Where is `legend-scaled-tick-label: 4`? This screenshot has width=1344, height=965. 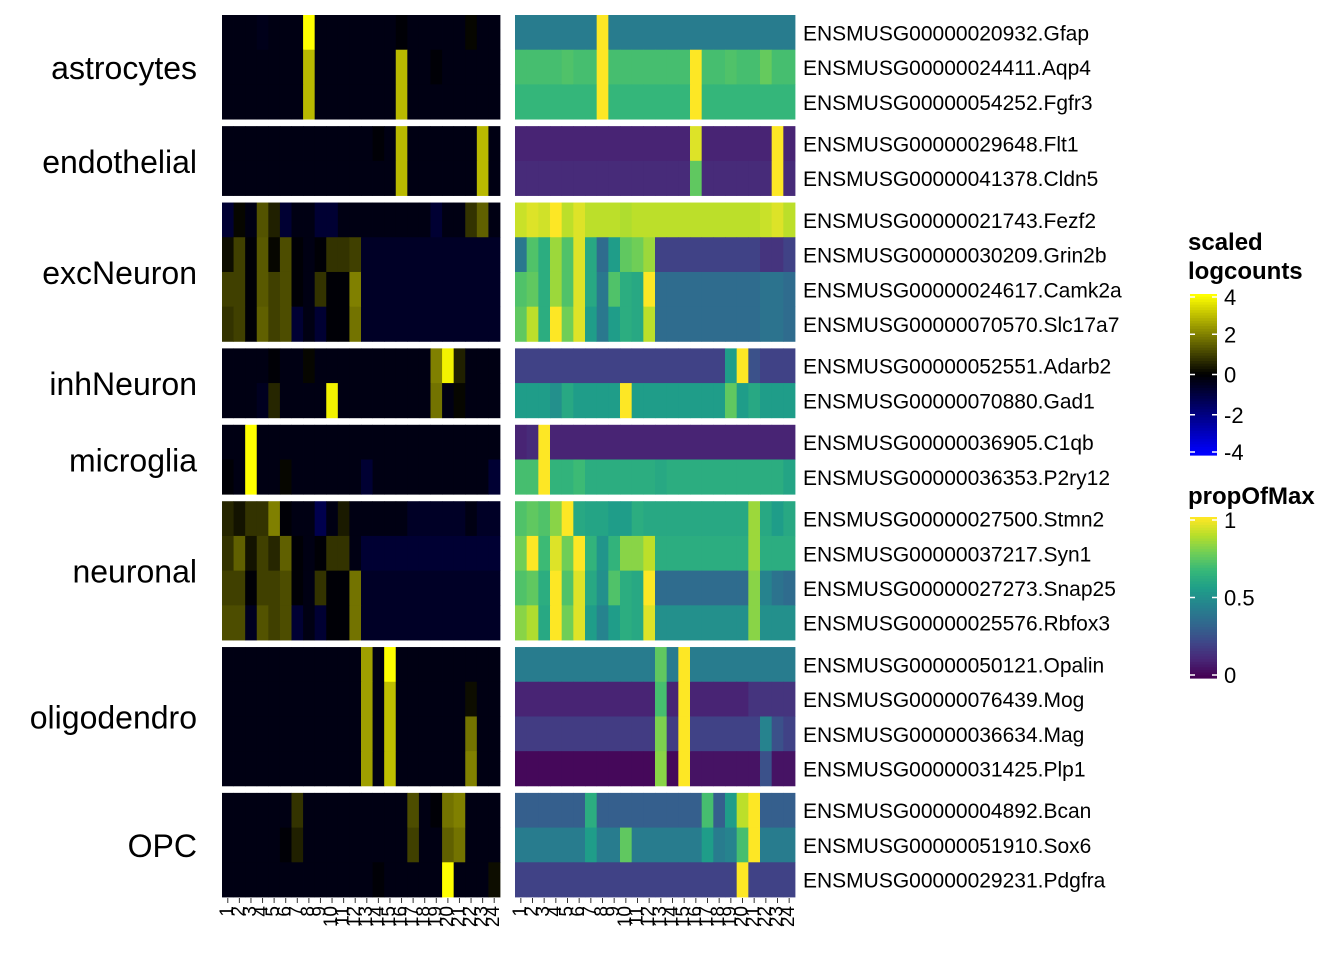 legend-scaled-tick-label: 4 is located at coordinates (1230, 297).